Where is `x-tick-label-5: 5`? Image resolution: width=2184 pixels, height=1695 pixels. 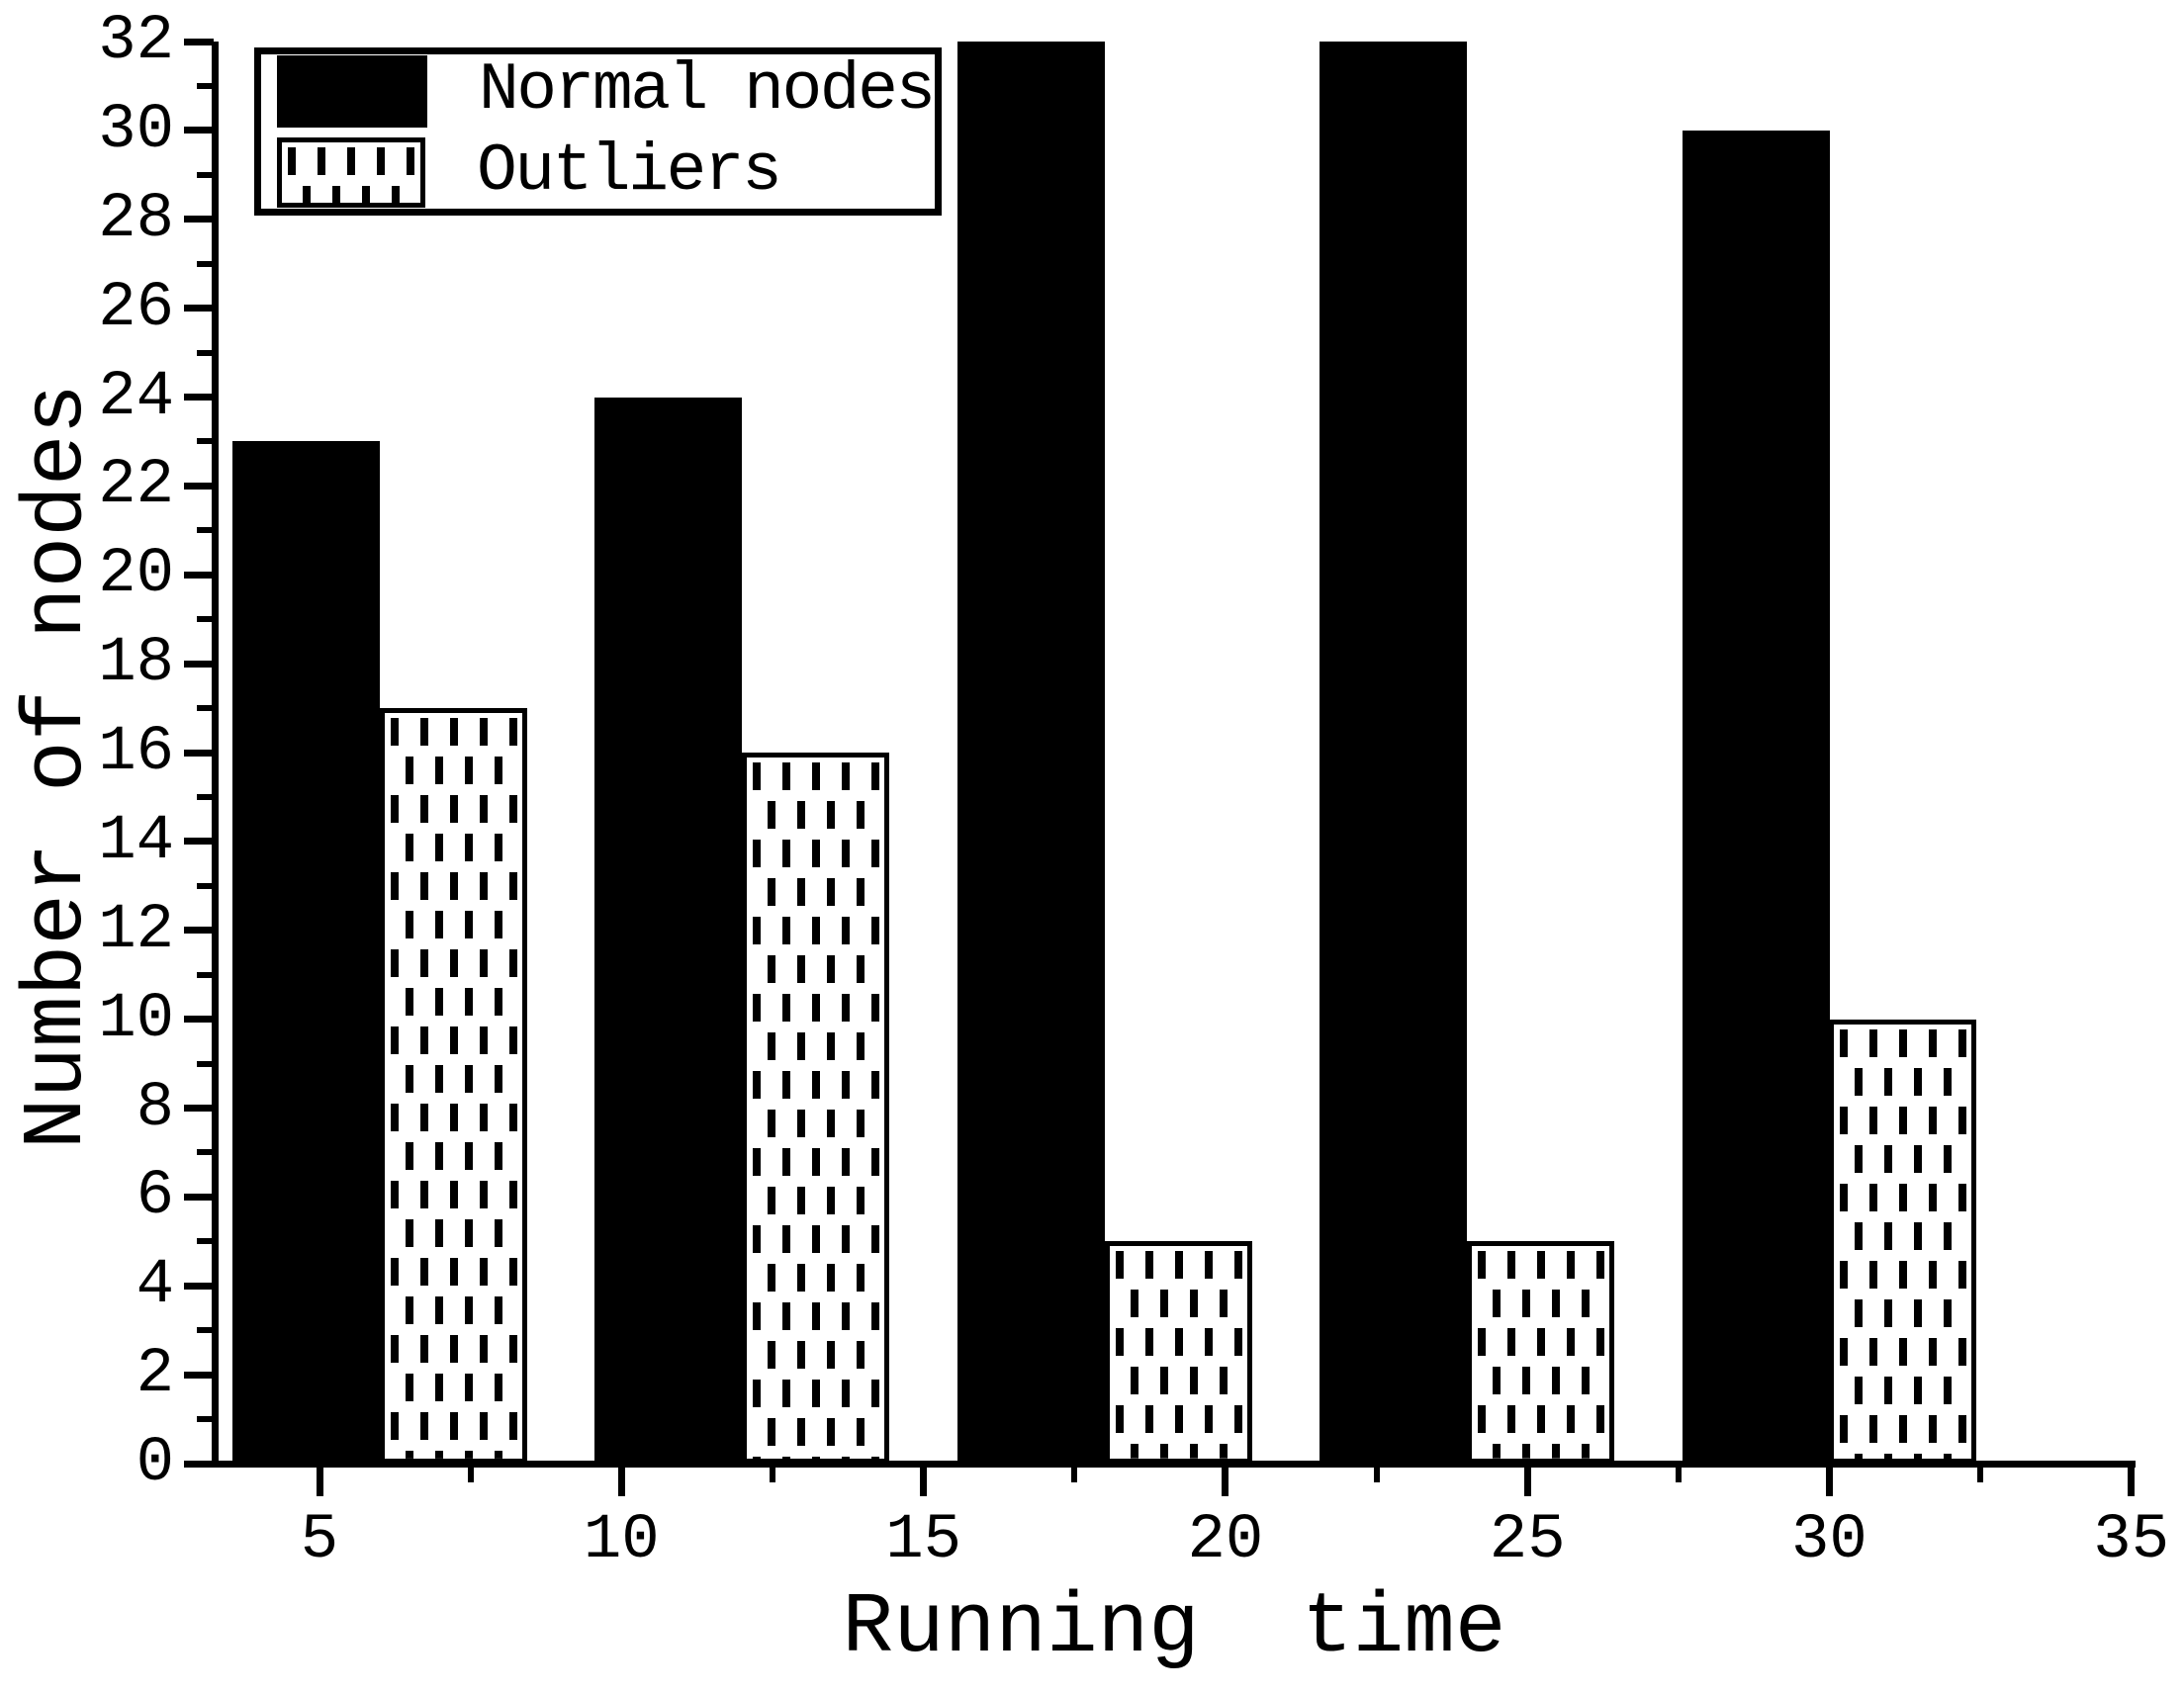 x-tick-label-5: 5 is located at coordinates (319, 1540).